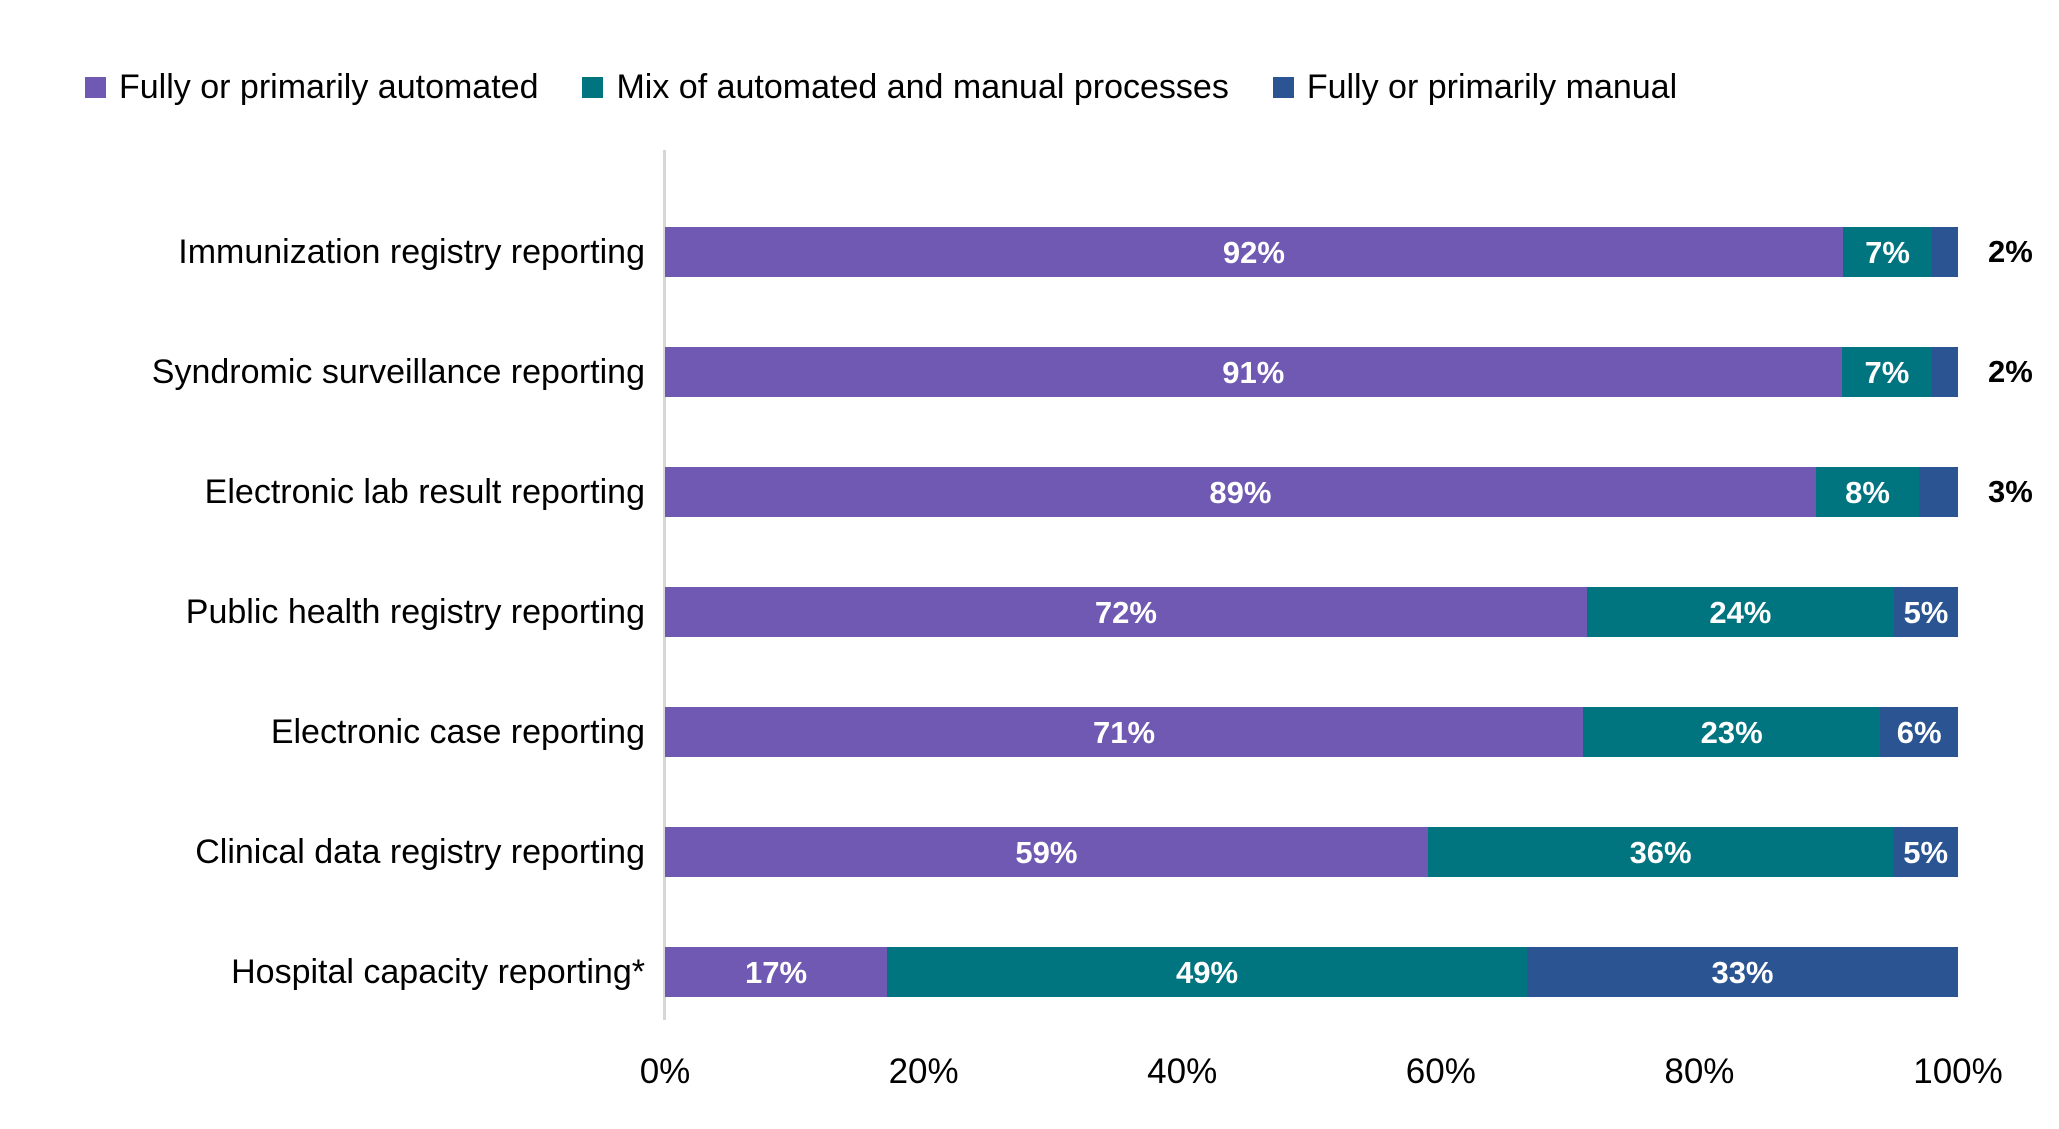  What do you see at coordinates (311, 87) in the screenshot?
I see `legend-item: Fully or primarily automated` at bounding box center [311, 87].